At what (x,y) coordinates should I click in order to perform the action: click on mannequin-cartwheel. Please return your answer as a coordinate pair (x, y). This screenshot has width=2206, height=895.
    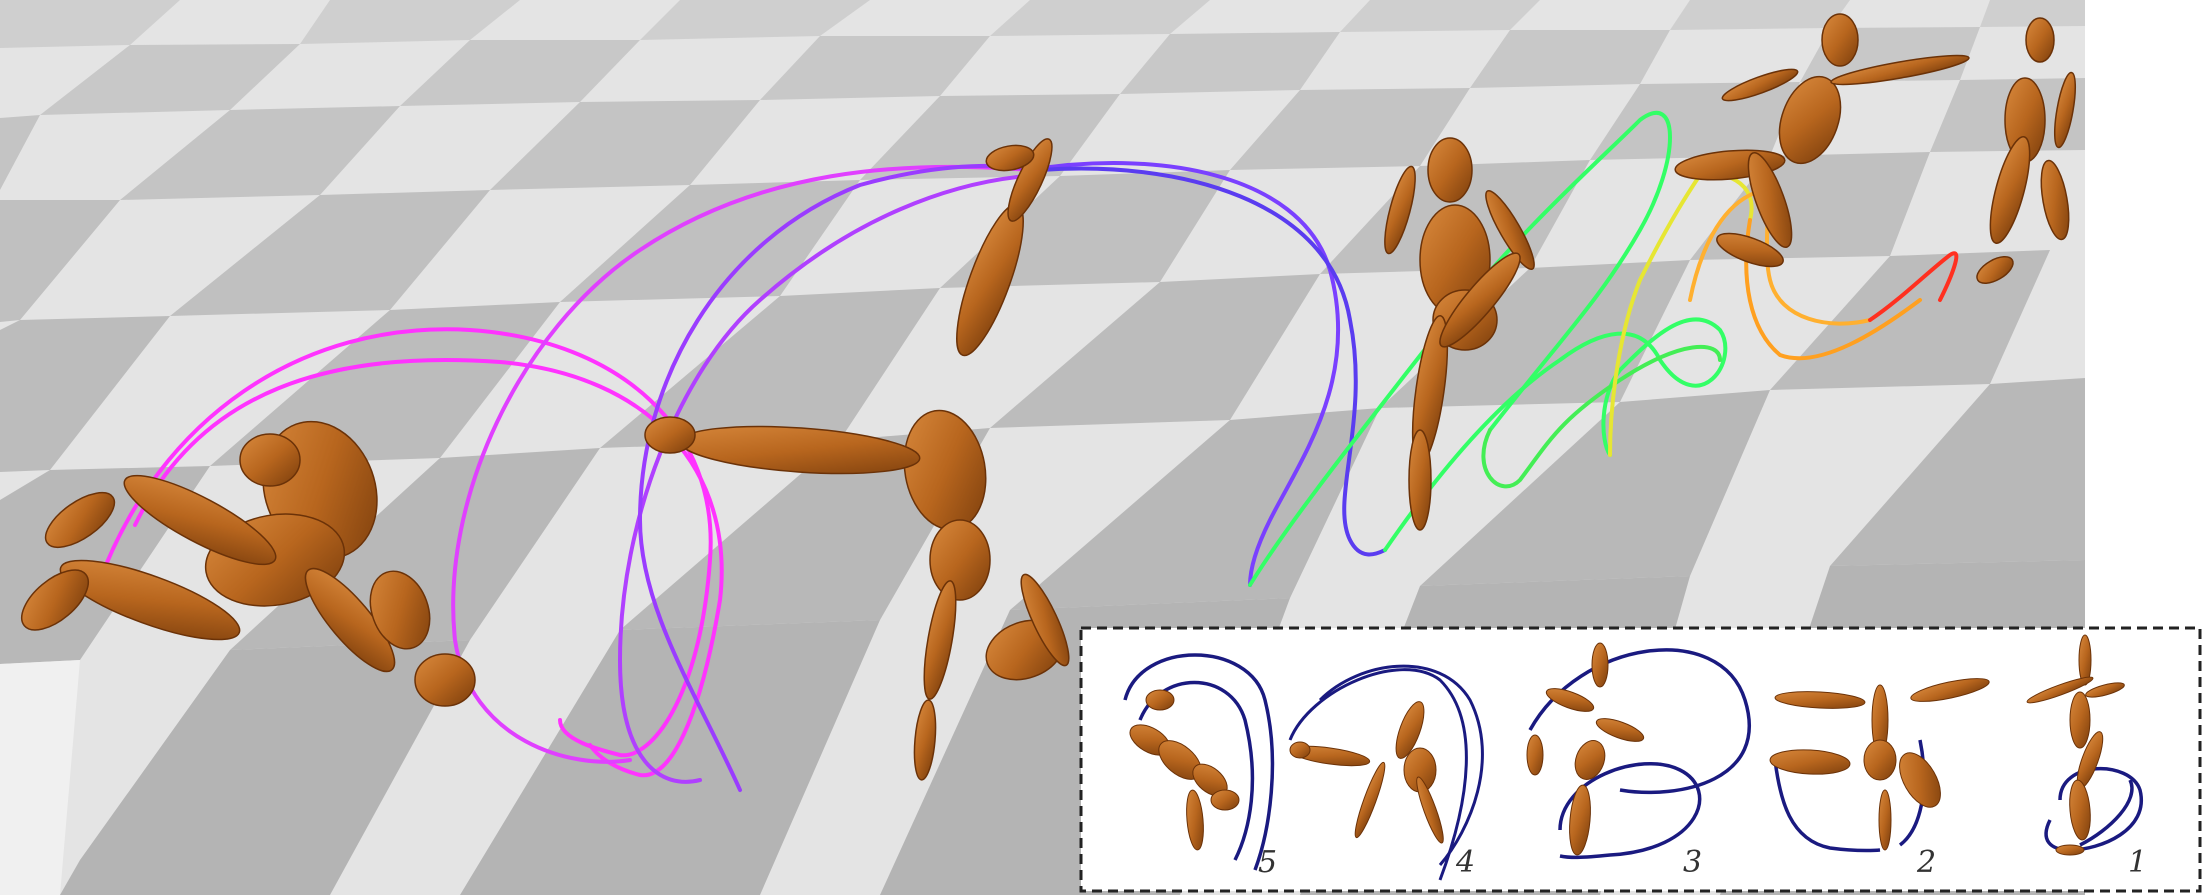
    Looking at the image, I should click on (857, 459).